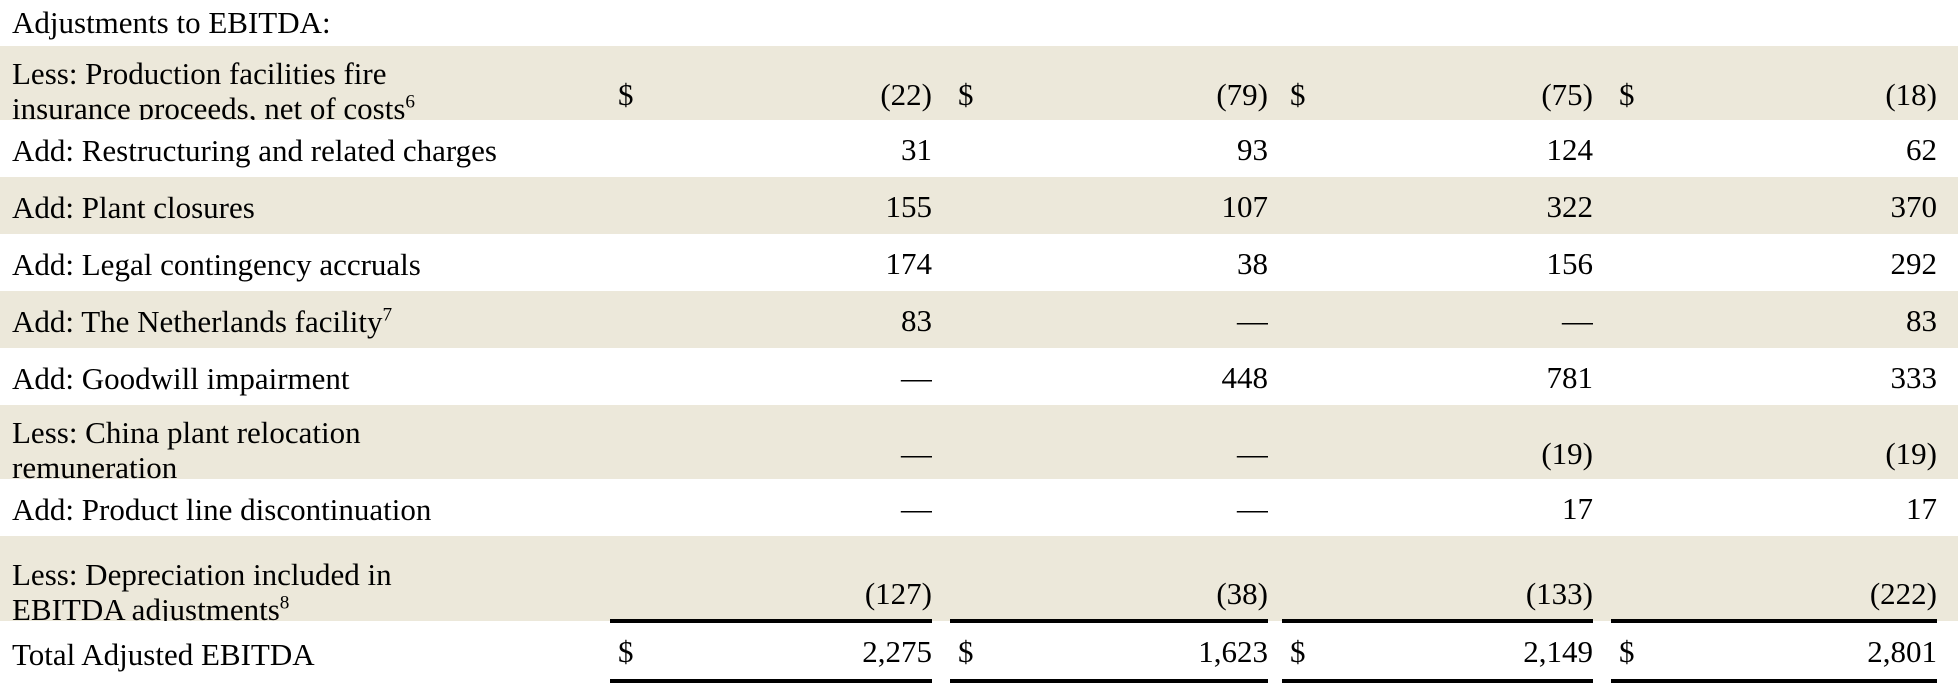  I want to click on row-label: Add: Plant closures, so click(305, 205).